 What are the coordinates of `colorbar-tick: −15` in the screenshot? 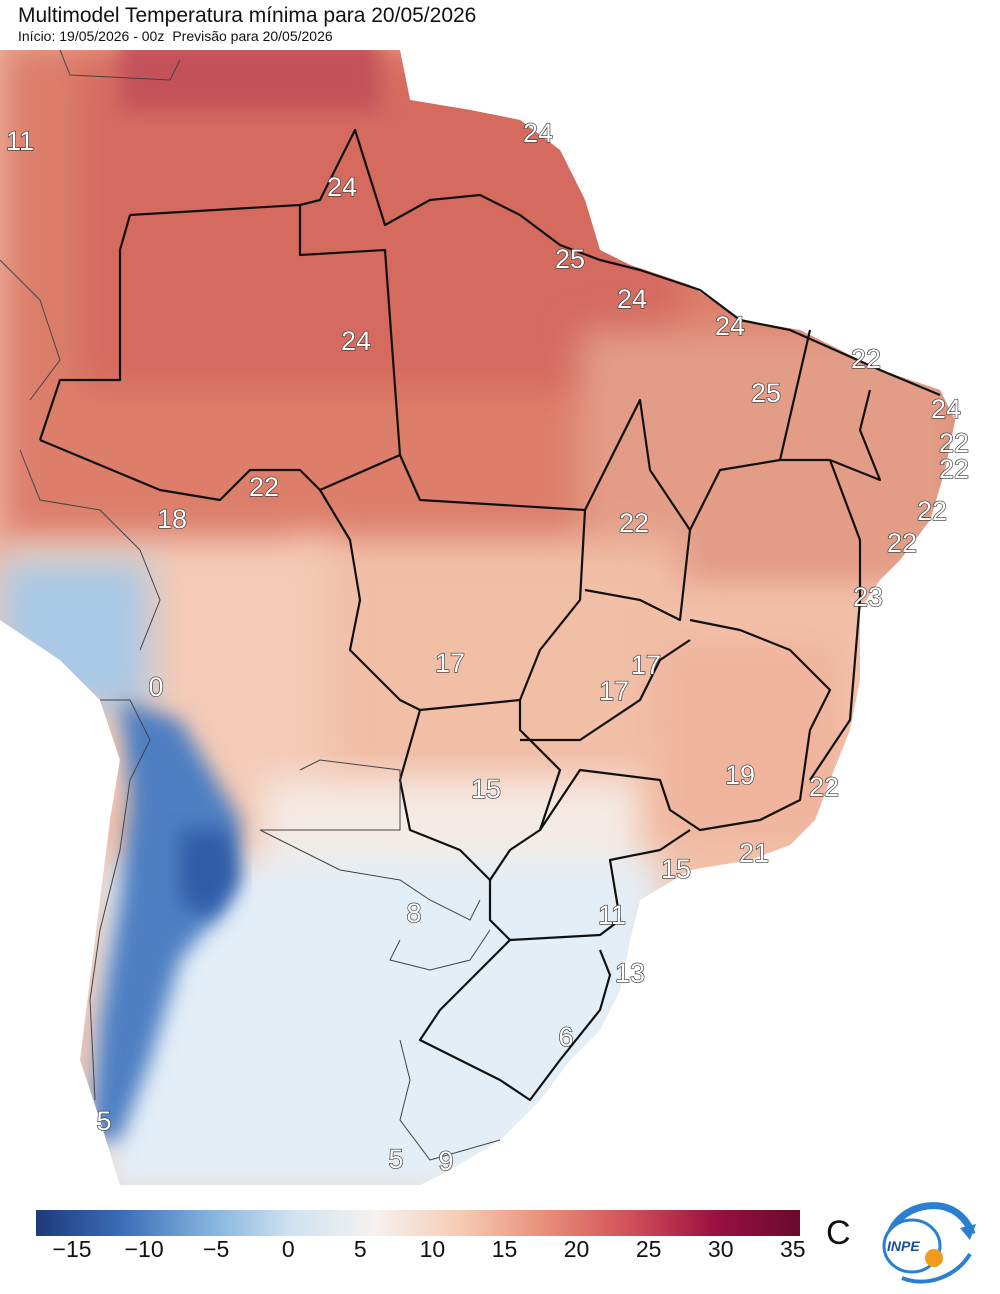 It's located at (72, 1249).